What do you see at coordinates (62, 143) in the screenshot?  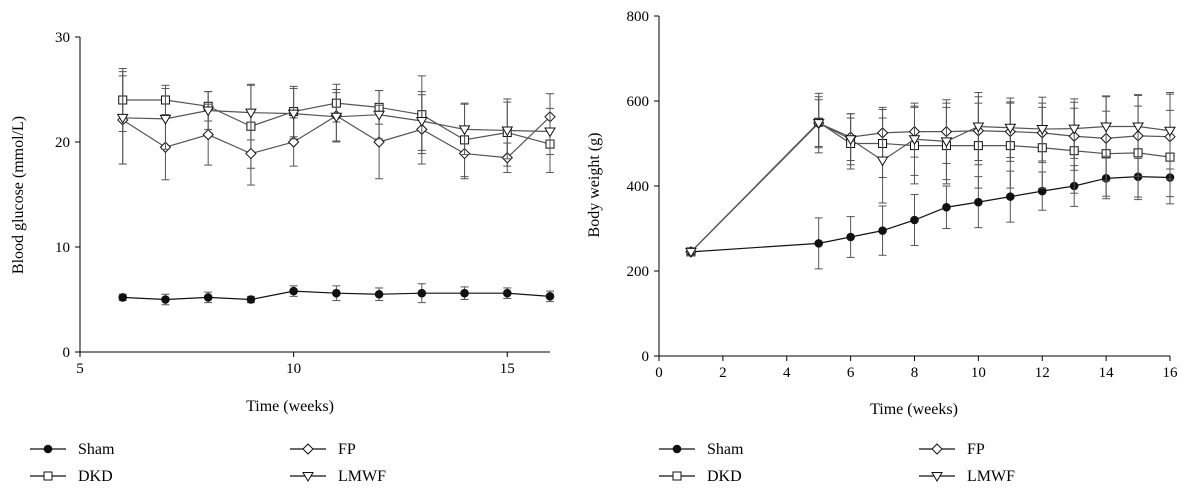 I see `y-tick-label: 20` at bounding box center [62, 143].